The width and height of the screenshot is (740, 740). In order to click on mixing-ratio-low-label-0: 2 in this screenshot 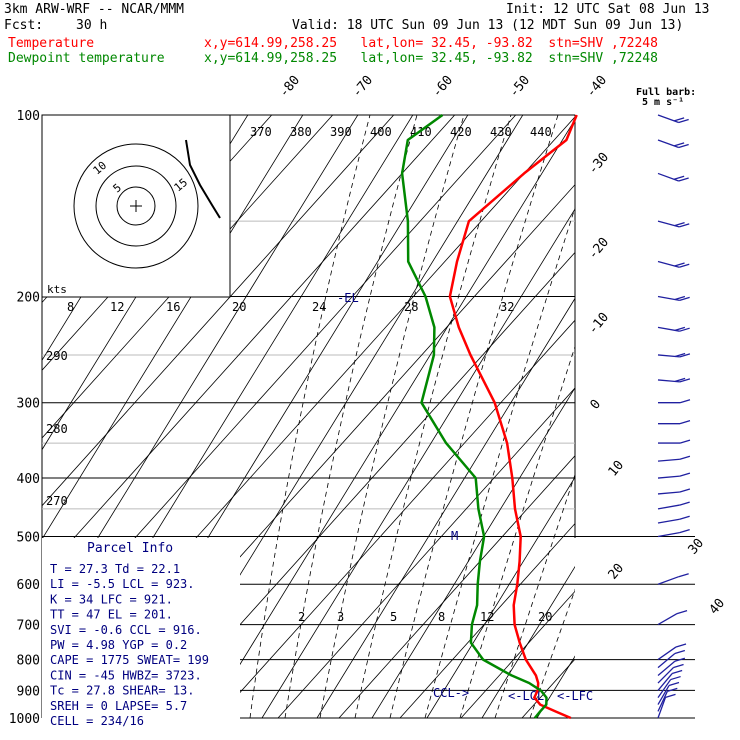, I will do `click(301, 617)`.